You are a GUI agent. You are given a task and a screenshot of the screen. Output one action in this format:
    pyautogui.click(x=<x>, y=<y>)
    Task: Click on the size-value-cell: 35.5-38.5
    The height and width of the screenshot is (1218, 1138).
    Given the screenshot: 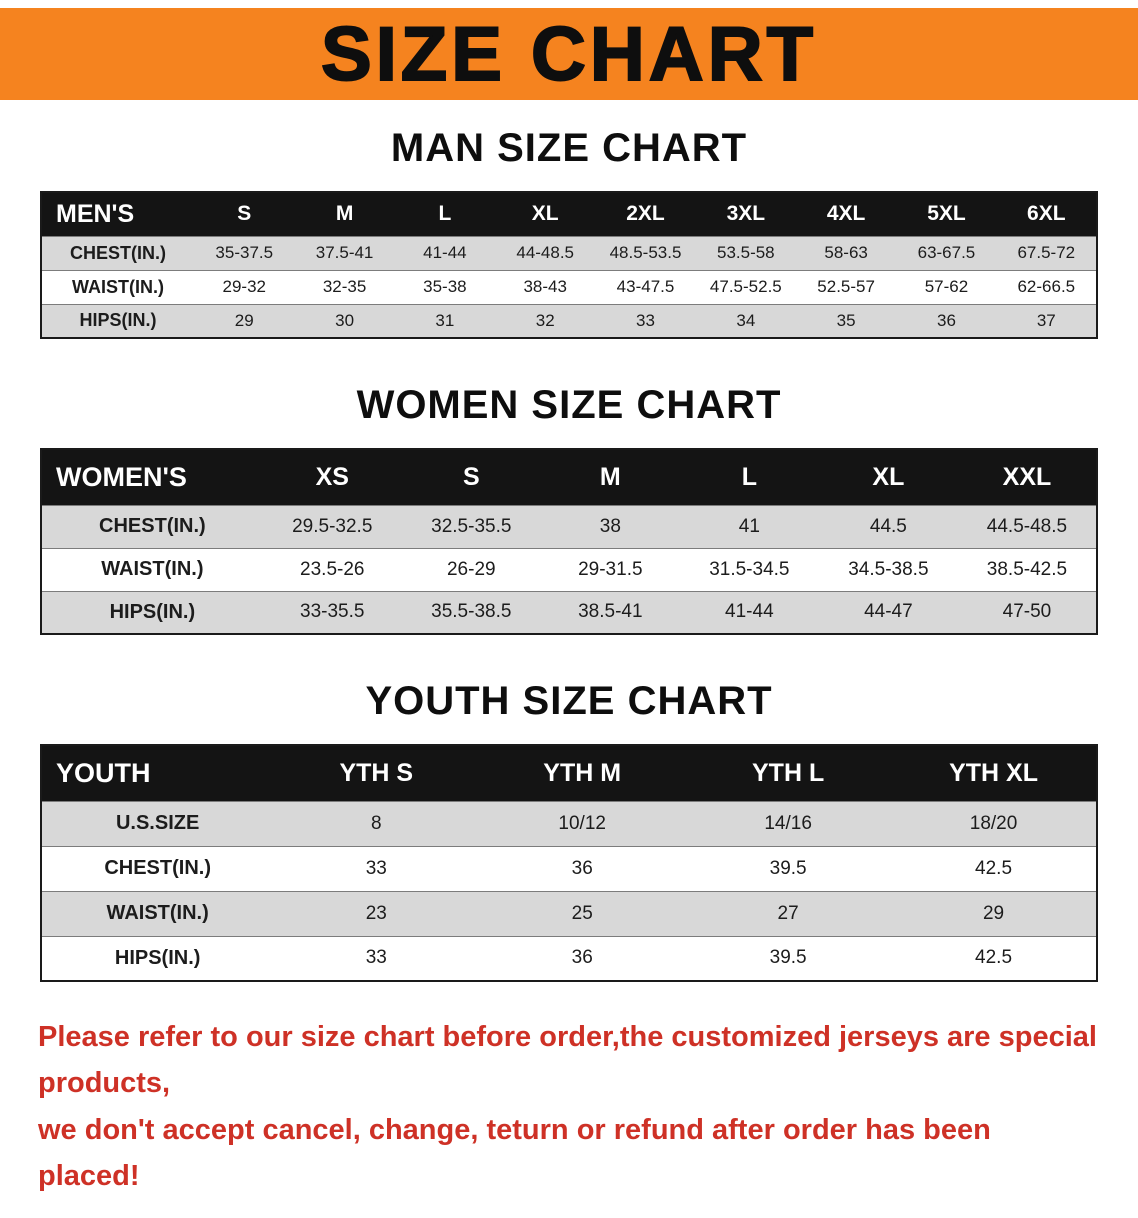 What is the action you would take?
    pyautogui.click(x=471, y=612)
    